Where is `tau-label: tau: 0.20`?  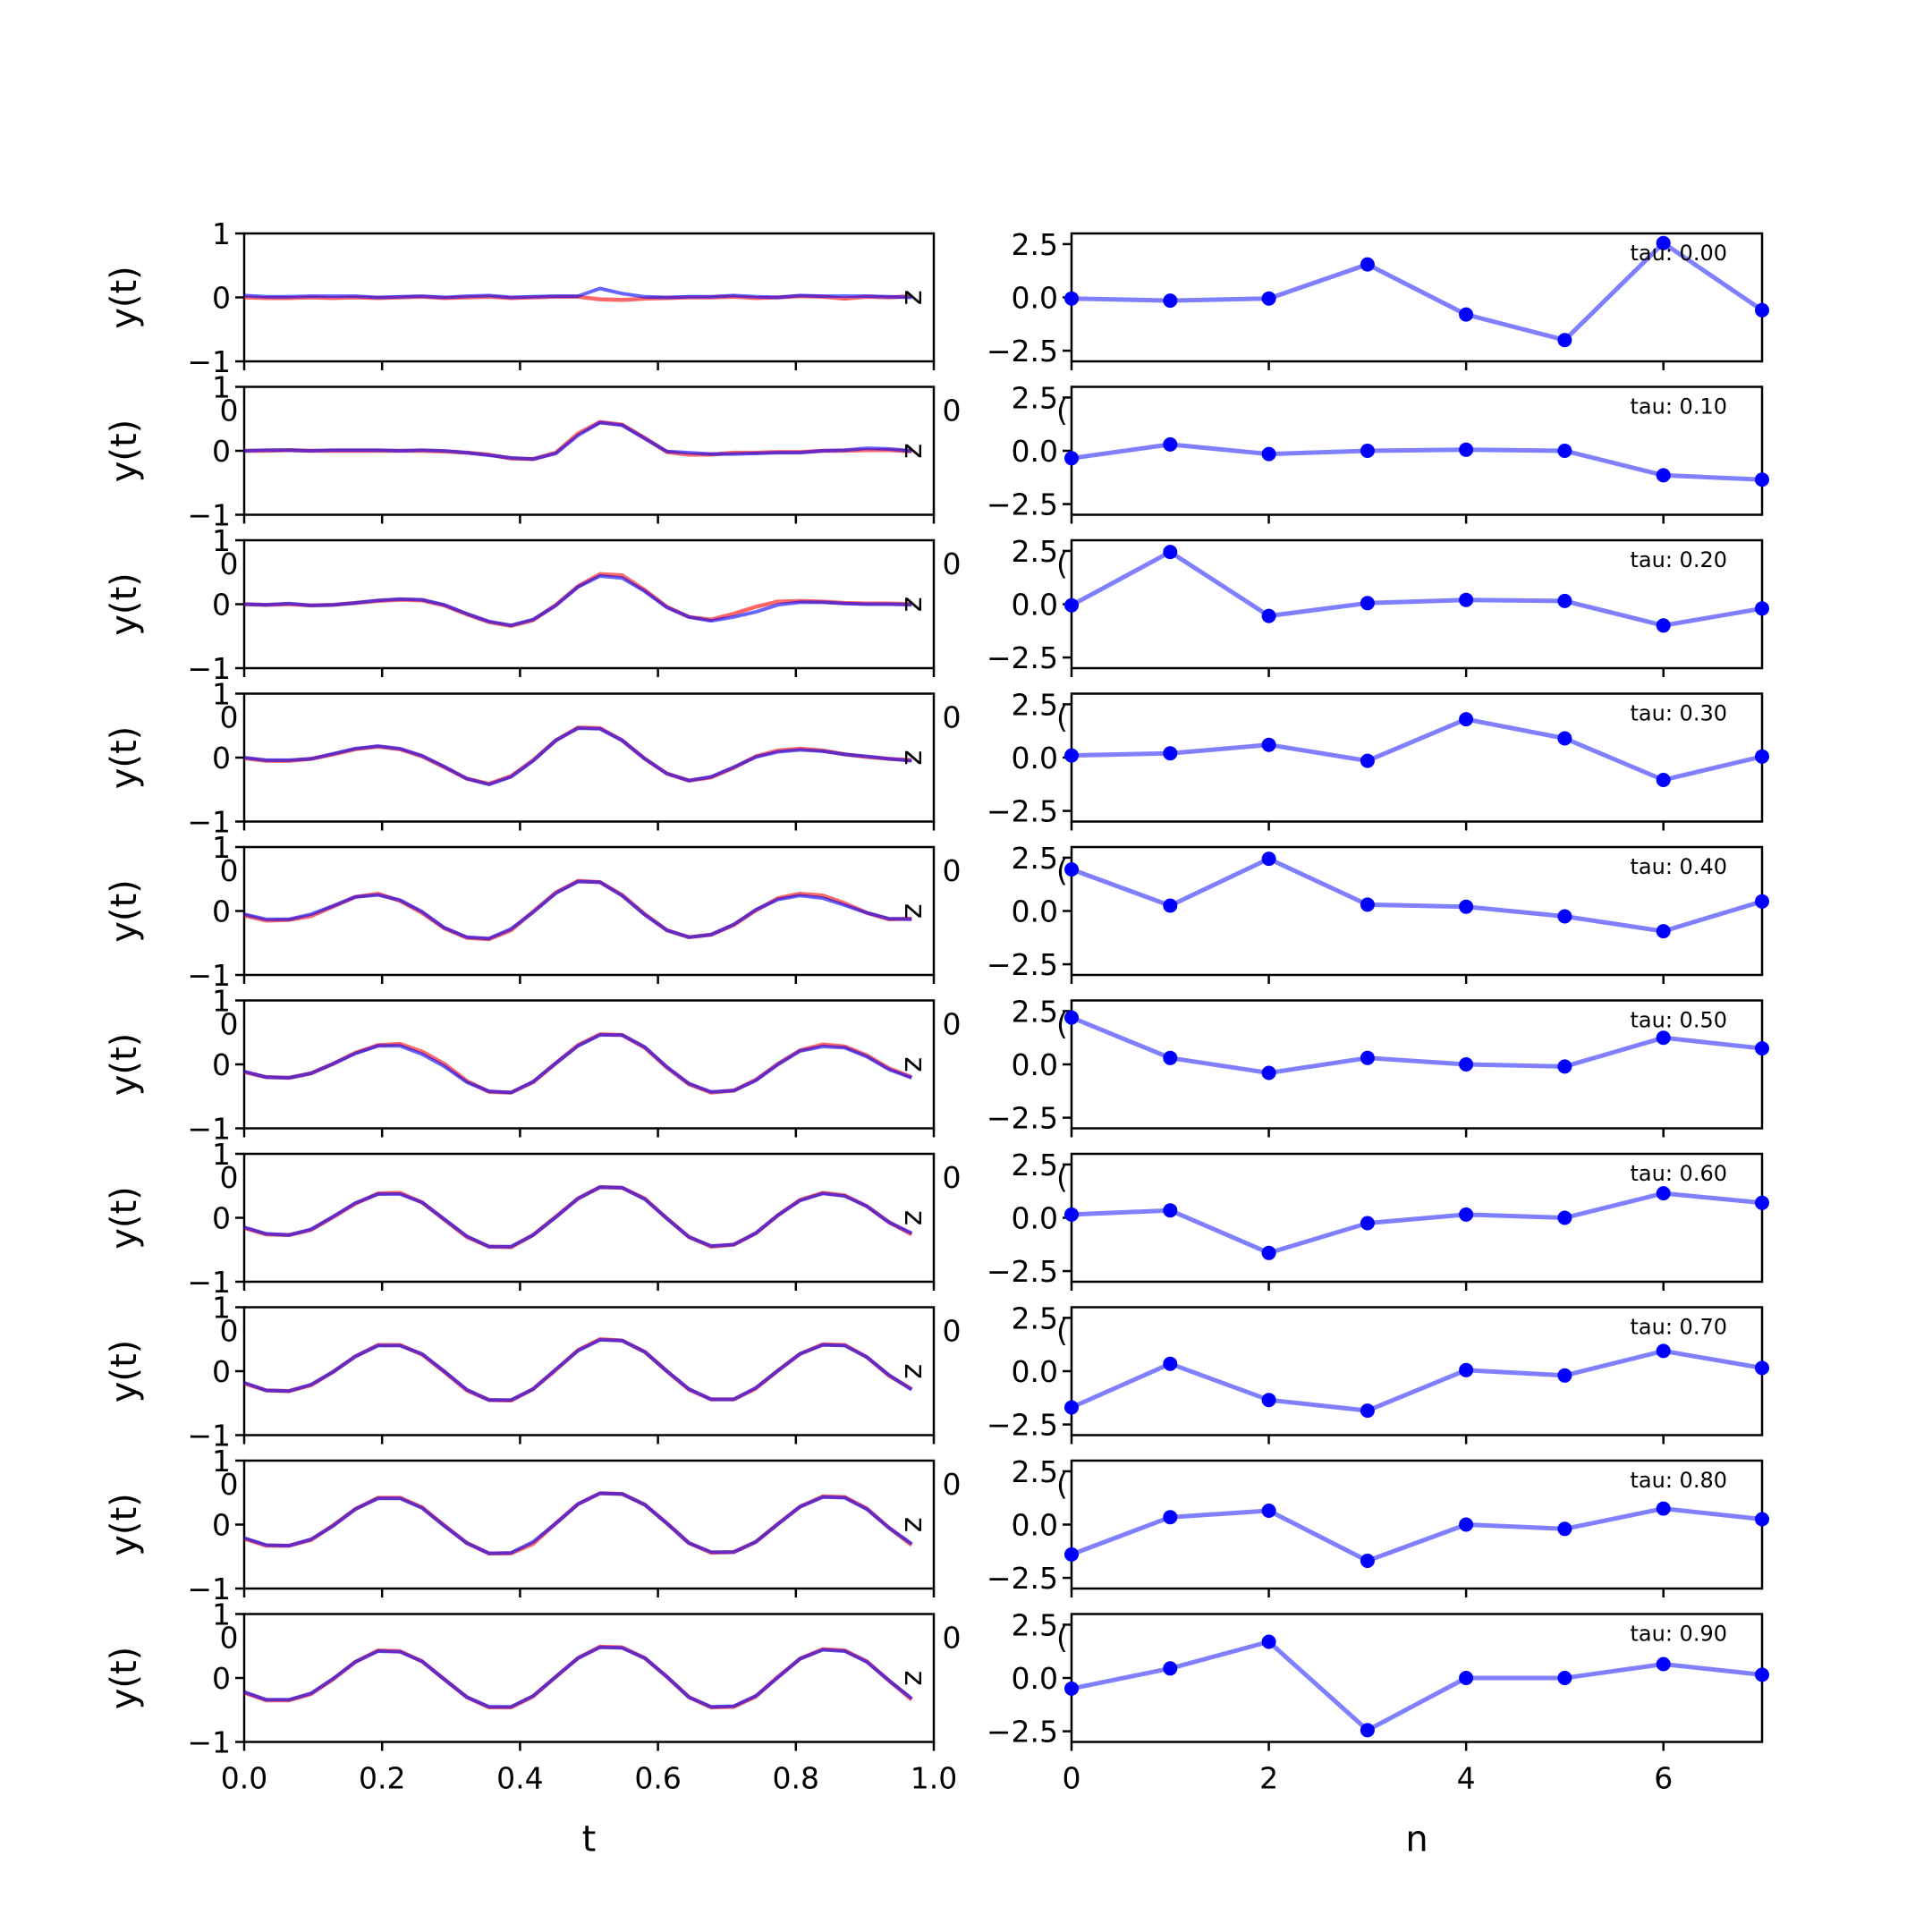
tau-label: tau: 0.20 is located at coordinates (1679, 559).